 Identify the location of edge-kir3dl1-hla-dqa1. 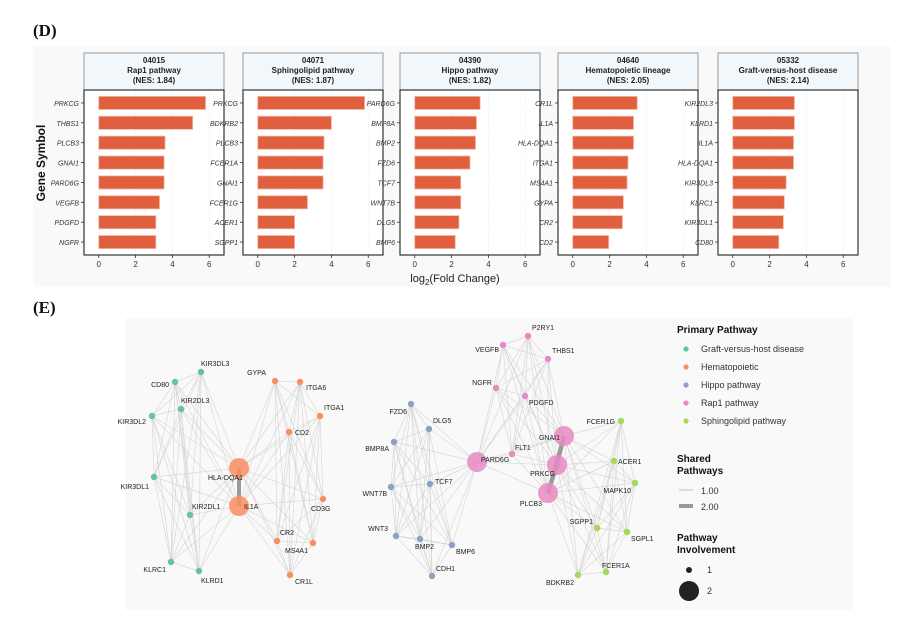
(196, 472).